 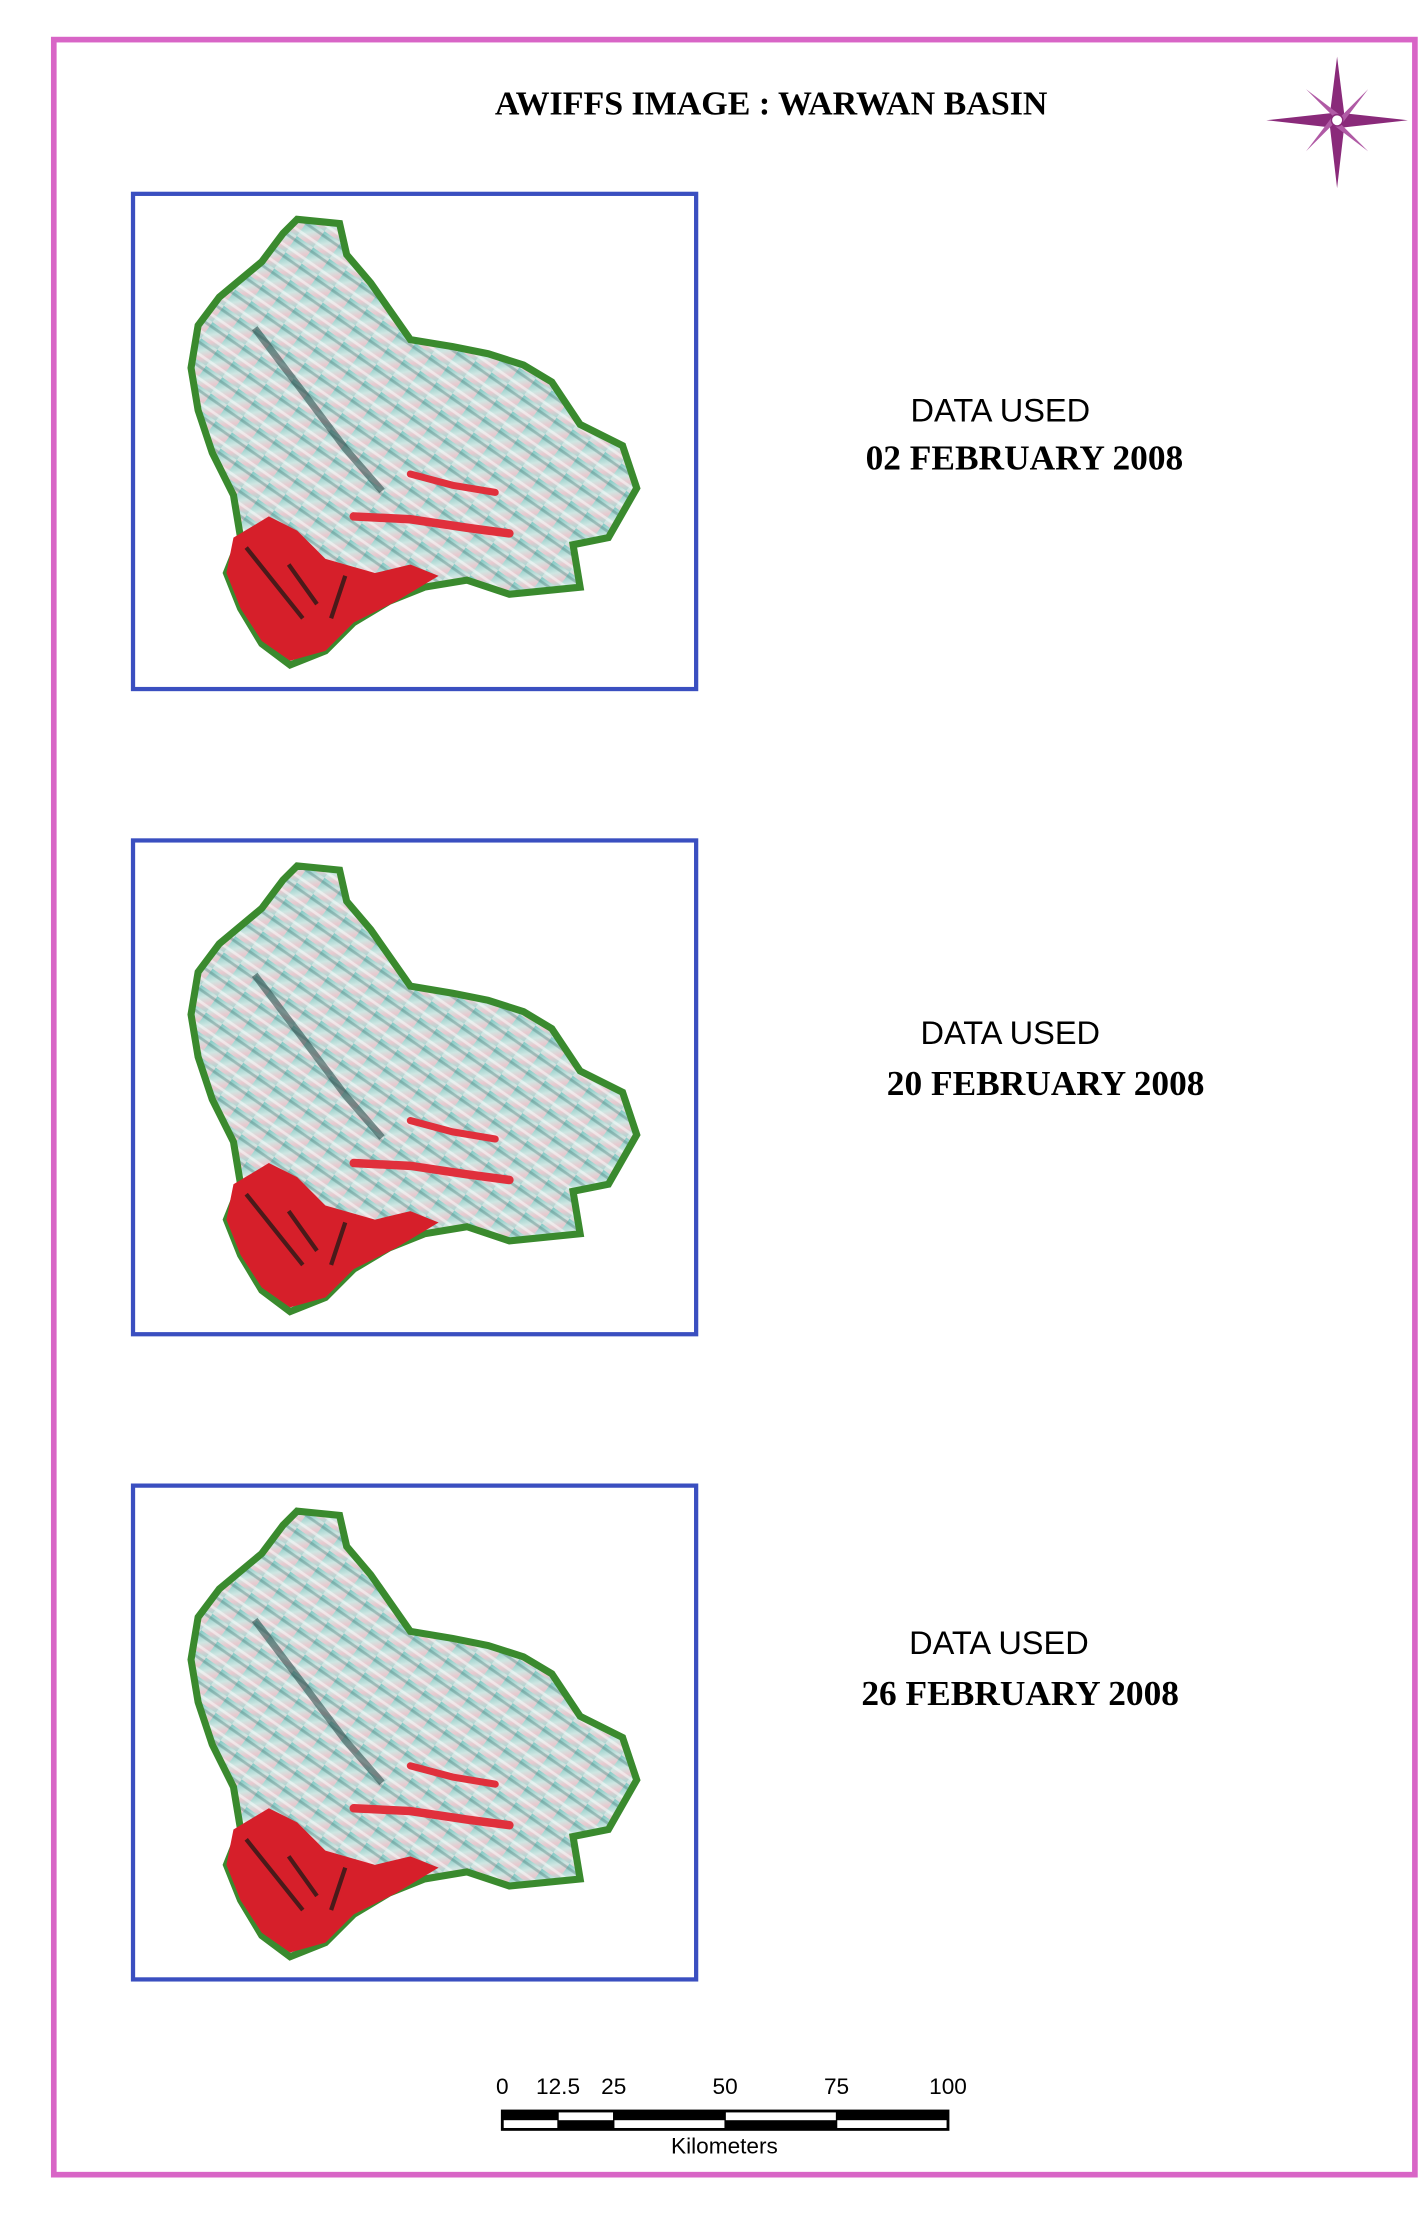 I want to click on north-arrow, so click(x=1337, y=122).